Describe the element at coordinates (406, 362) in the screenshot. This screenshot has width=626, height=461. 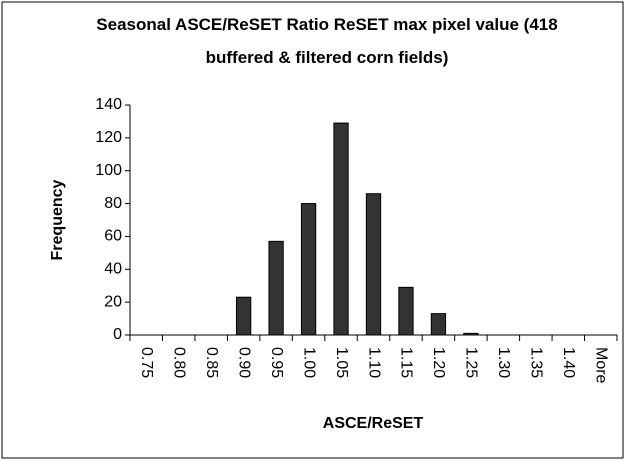
I see `x-tick-label: 1.15` at that location.